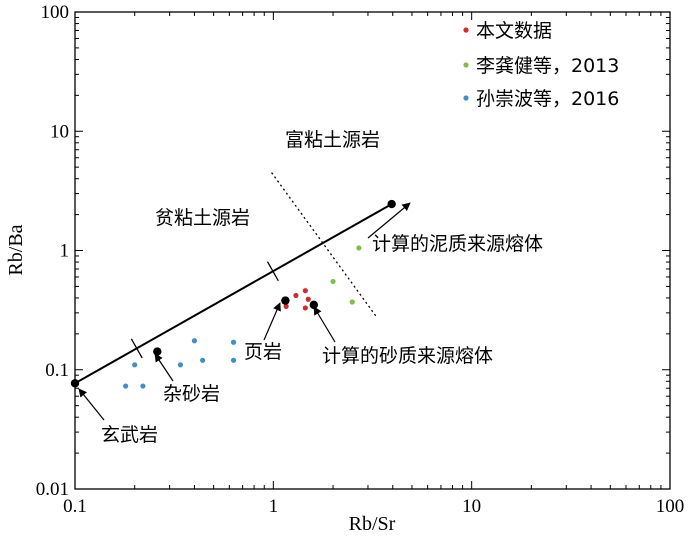 This screenshot has height=536, width=700. Describe the element at coordinates (191, 394) in the screenshot. I see `annotation-greywacke: 杂砂岩` at that location.